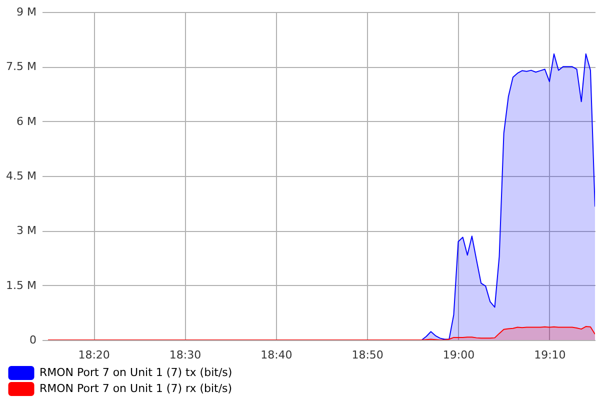 This screenshot has height=400, width=600. What do you see at coordinates (21, 67) in the screenshot?
I see `y-tick-label: 7.5 M` at bounding box center [21, 67].